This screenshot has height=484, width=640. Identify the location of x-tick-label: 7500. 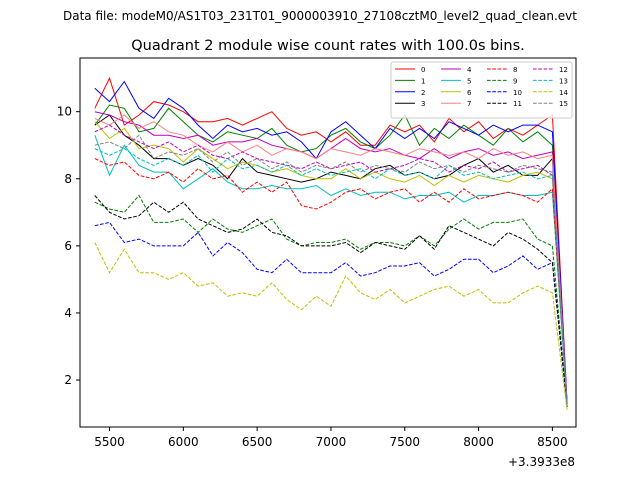
(404, 442).